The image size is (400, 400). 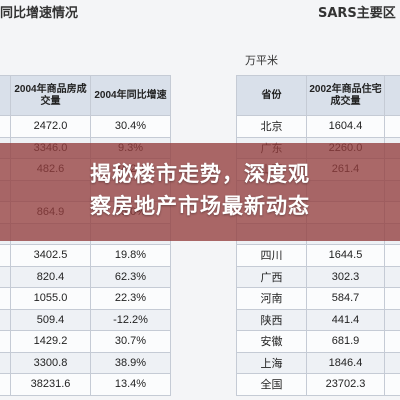 What do you see at coordinates (50, 276) in the screenshot?
I see `table-cell: 820.4` at bounding box center [50, 276].